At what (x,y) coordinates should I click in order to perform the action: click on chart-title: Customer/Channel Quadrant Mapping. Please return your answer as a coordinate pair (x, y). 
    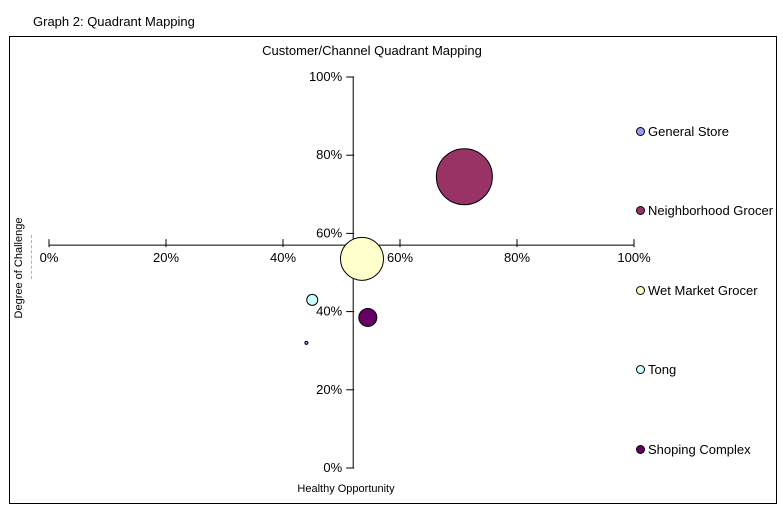
    Looking at the image, I should click on (372, 50).